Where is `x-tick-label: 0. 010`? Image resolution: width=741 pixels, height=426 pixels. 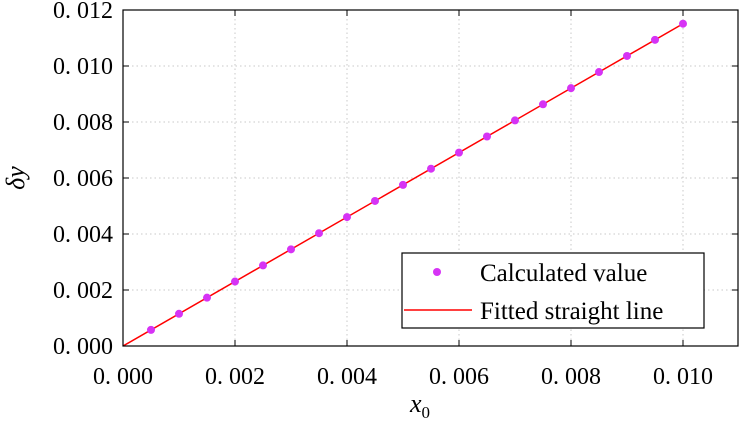
x-tick-label: 0. 010 is located at coordinates (683, 377).